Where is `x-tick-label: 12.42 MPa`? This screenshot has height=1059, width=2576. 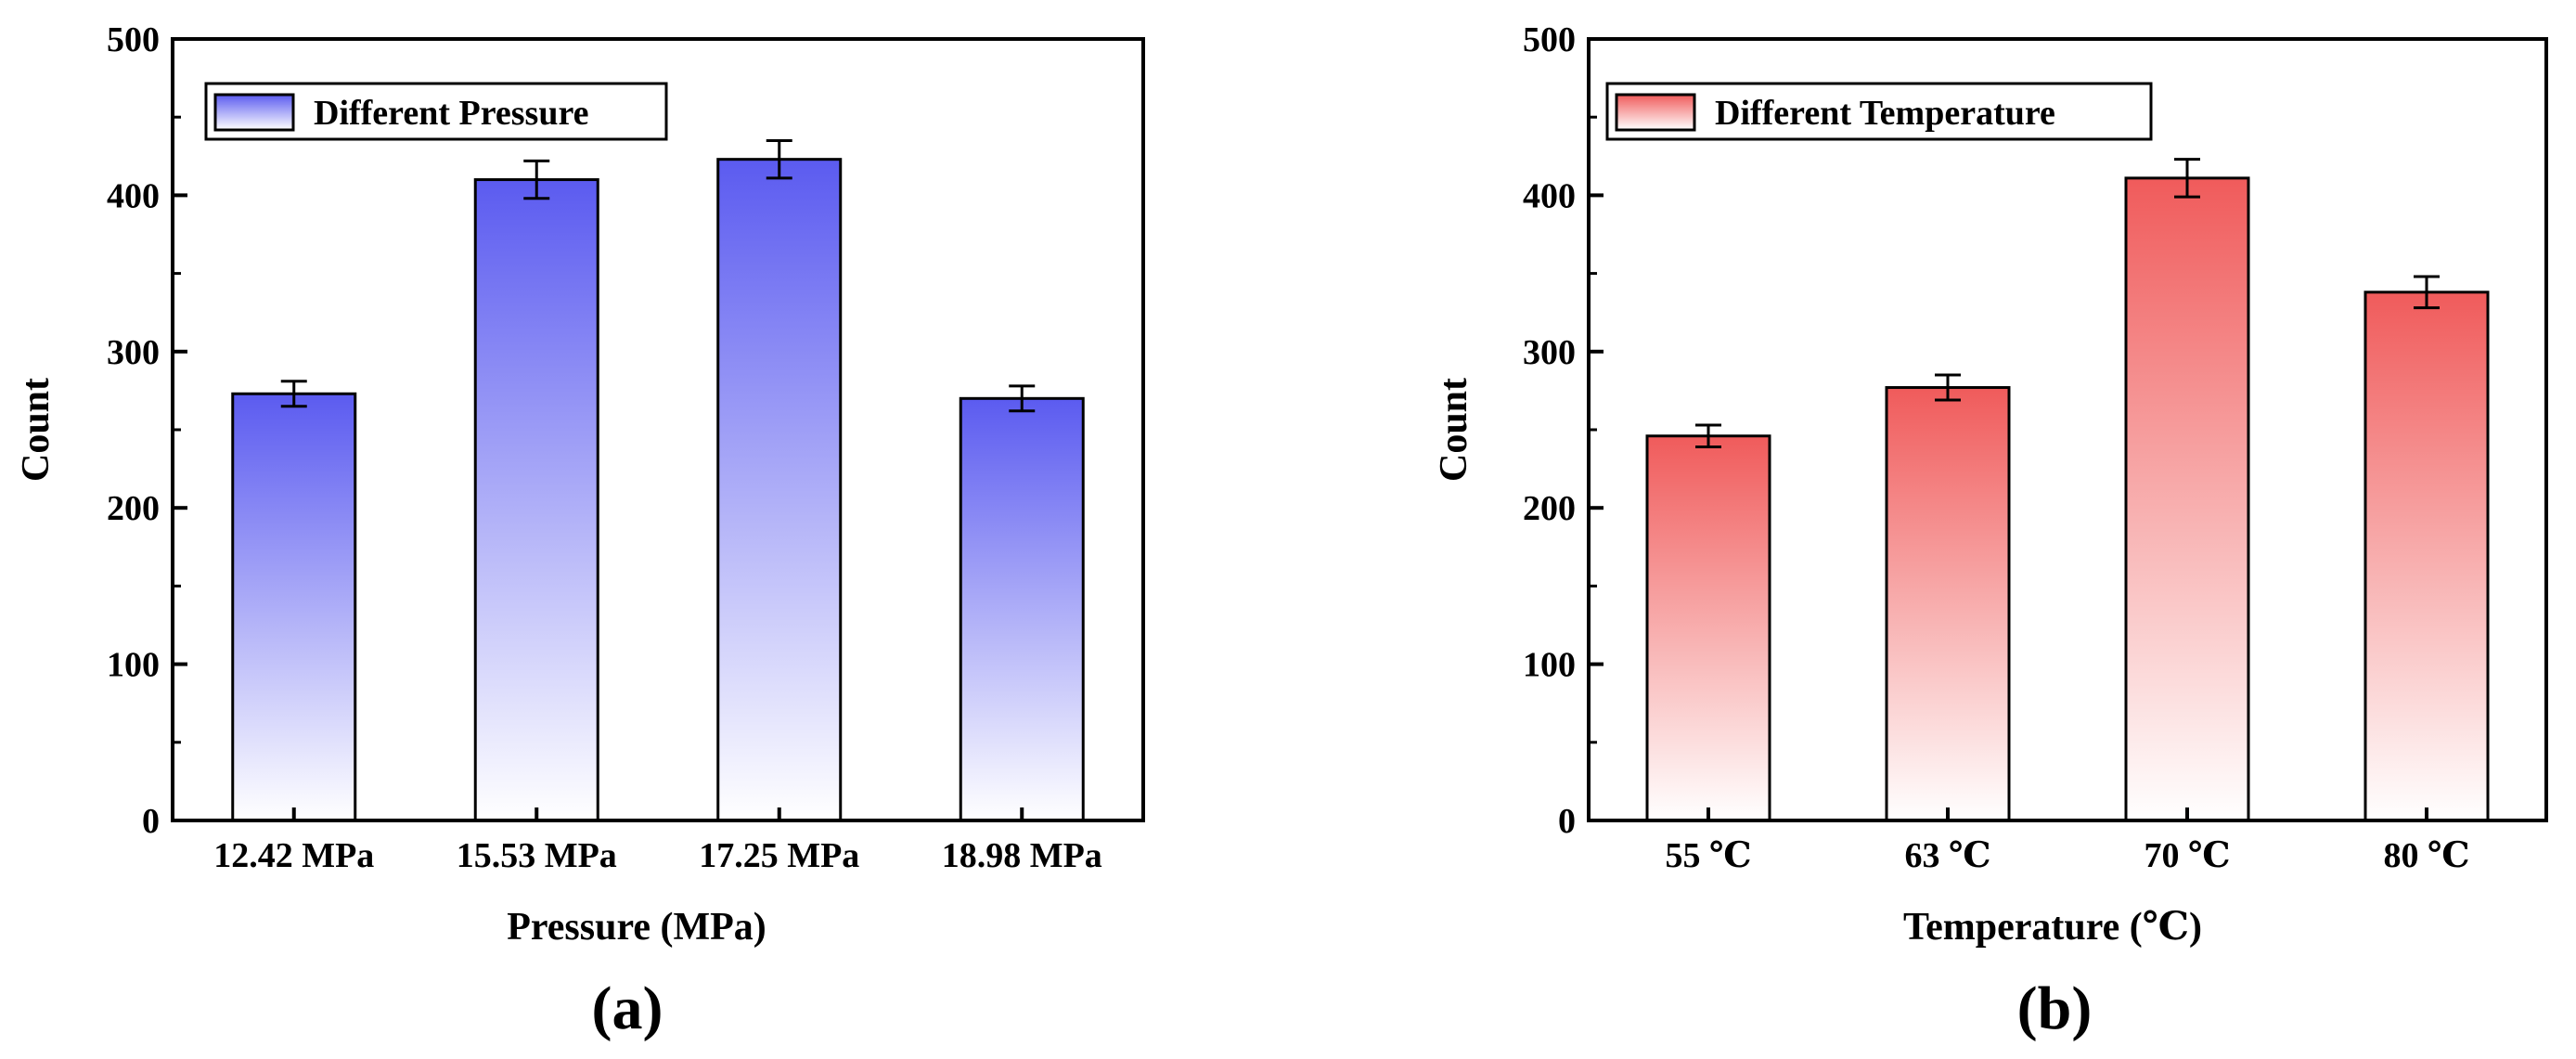
x-tick-label: 12.42 MPa is located at coordinates (293, 856).